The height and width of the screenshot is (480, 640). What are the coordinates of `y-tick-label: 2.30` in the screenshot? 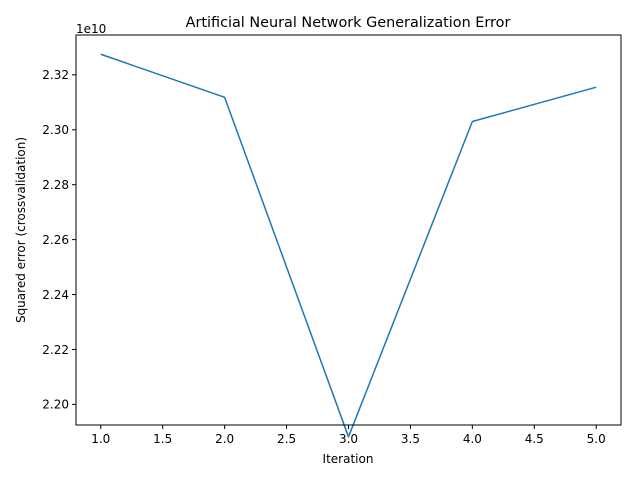 It's located at (55, 130).